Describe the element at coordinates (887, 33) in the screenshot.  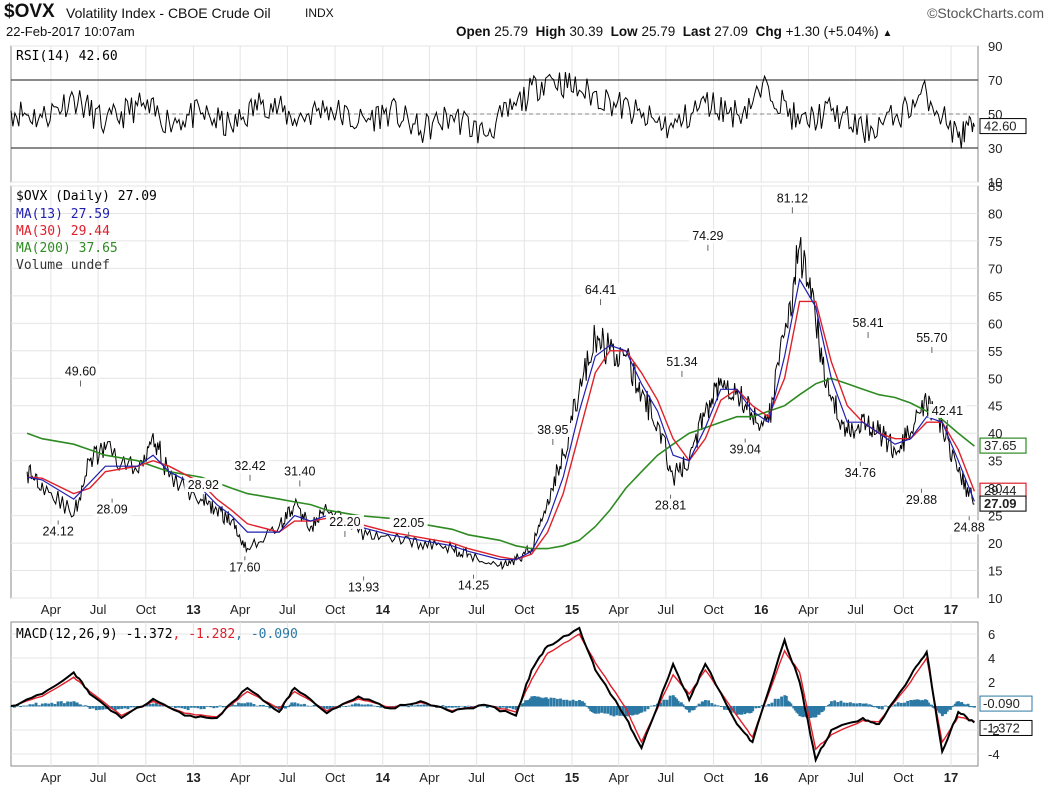
I see `chg-up-arrow-icon: ▲` at that location.